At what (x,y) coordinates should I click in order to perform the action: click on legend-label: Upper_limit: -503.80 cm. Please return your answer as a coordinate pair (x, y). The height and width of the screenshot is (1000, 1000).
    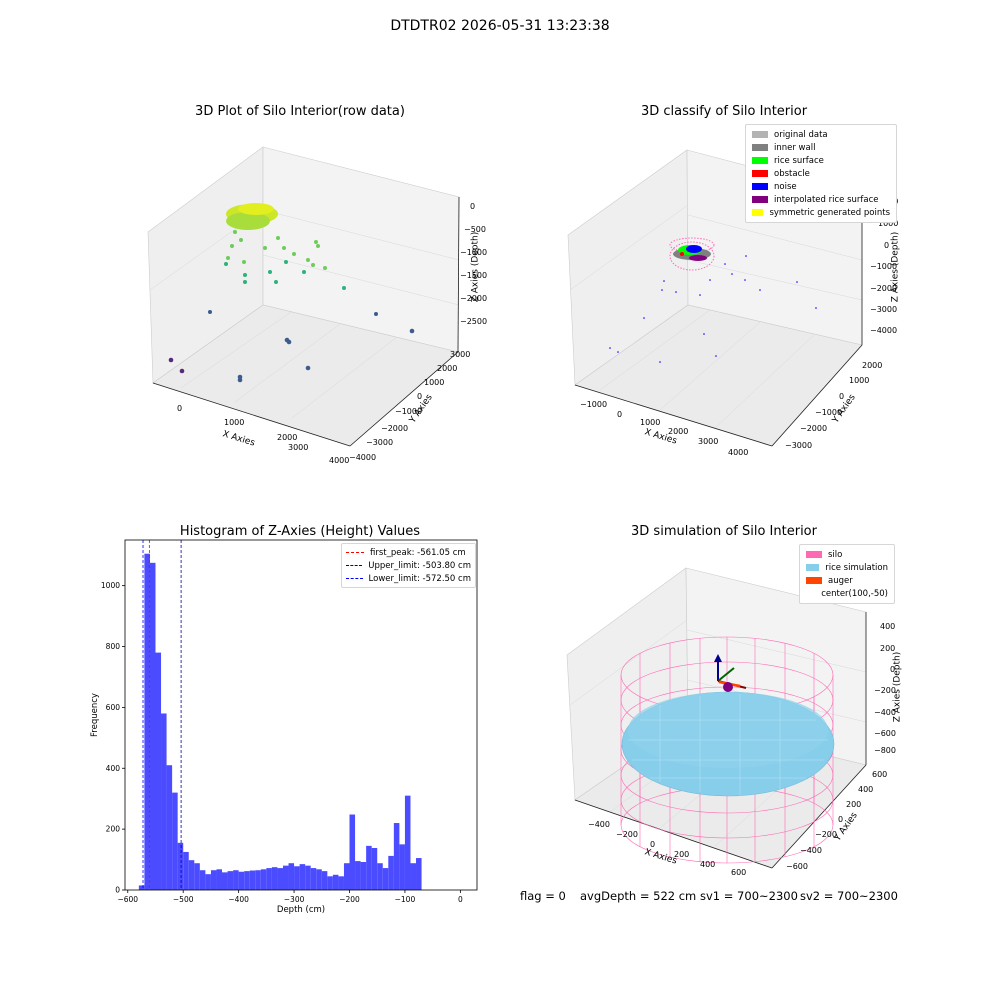
    Looking at the image, I should click on (419, 565).